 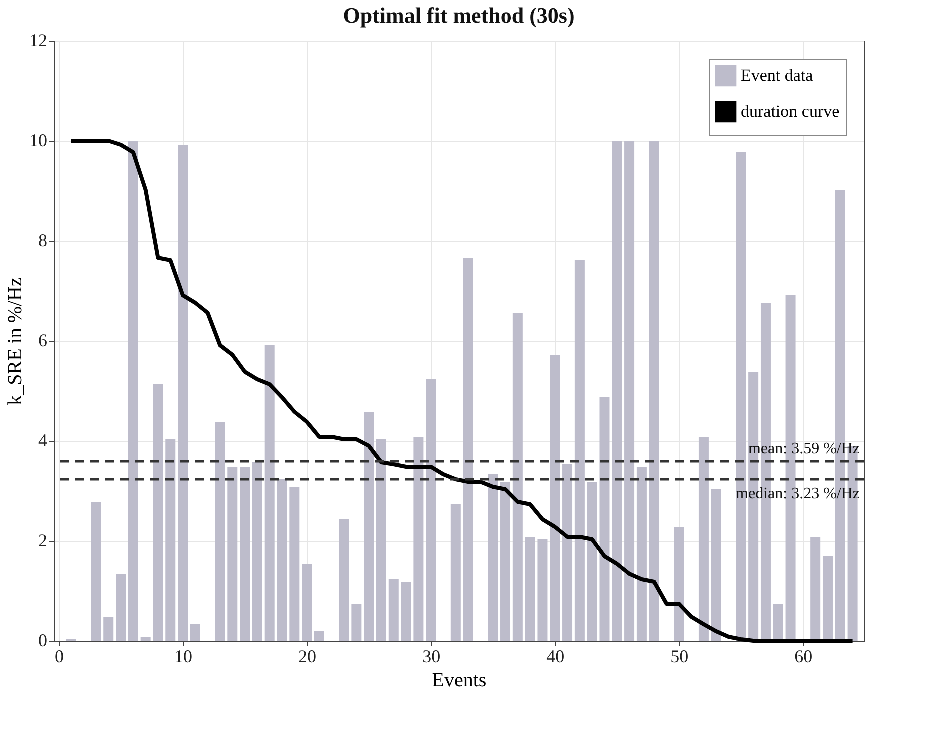 What do you see at coordinates (798, 494) in the screenshot?
I see `ref-line-label: median: 3.23 %/Hz` at bounding box center [798, 494].